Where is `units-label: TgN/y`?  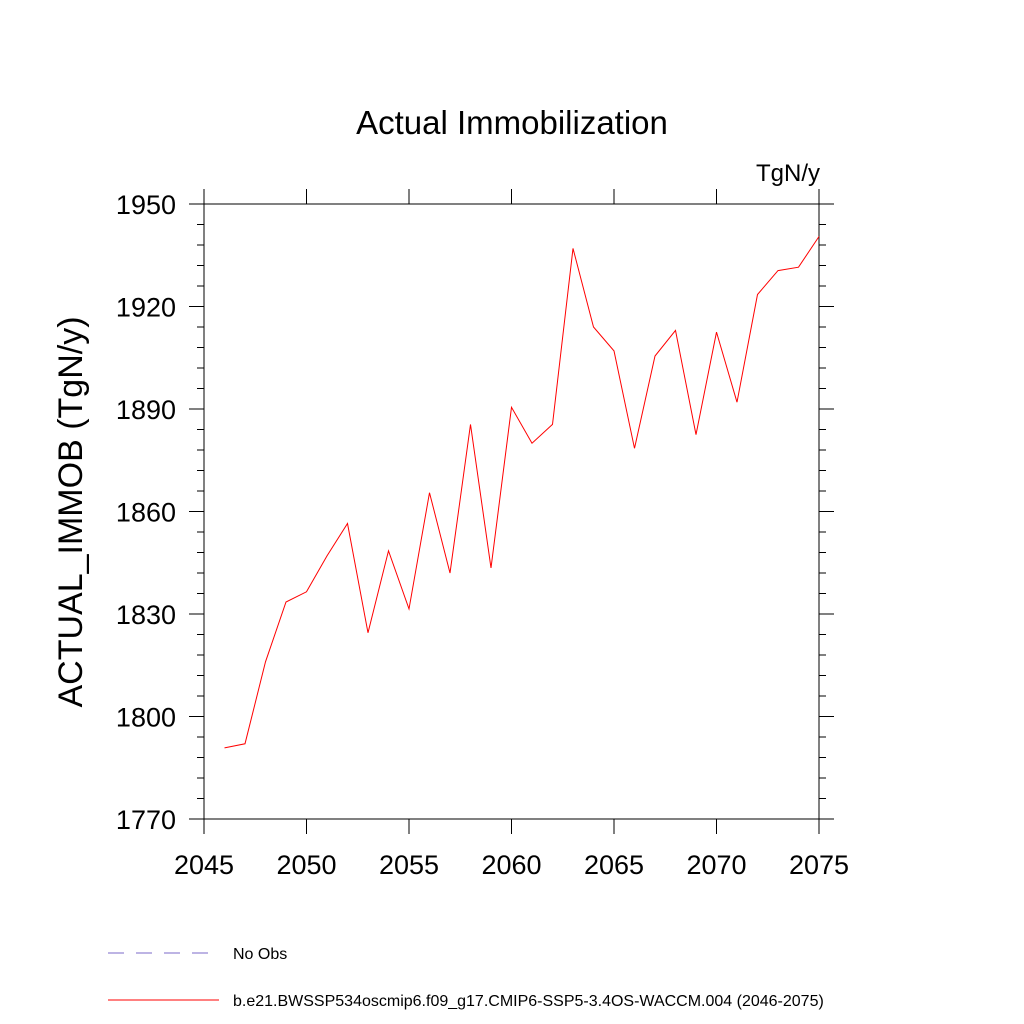
units-label: TgN/y is located at coordinates (788, 173).